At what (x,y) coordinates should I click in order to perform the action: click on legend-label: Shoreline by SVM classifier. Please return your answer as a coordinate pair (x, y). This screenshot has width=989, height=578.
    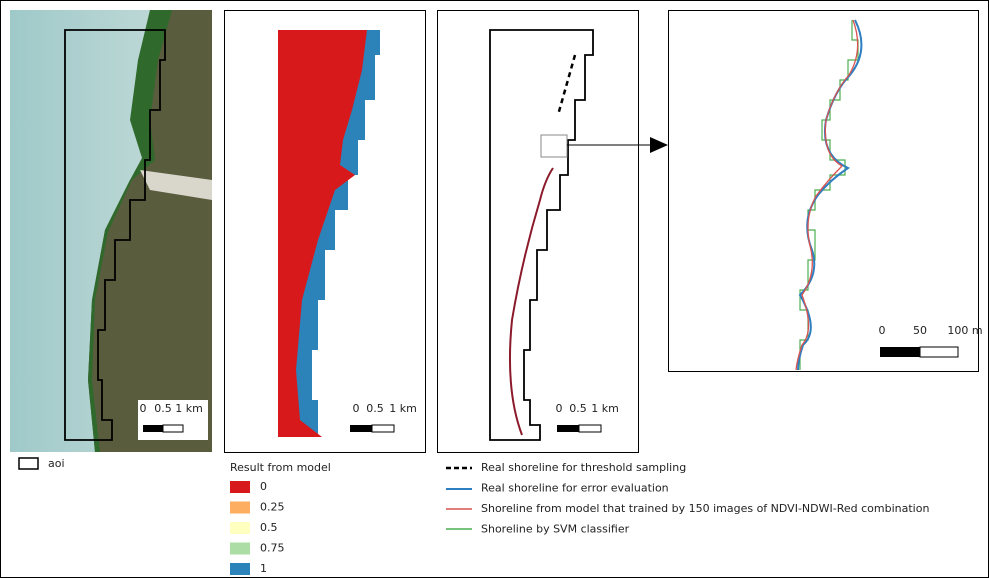
    Looking at the image, I should click on (555, 529).